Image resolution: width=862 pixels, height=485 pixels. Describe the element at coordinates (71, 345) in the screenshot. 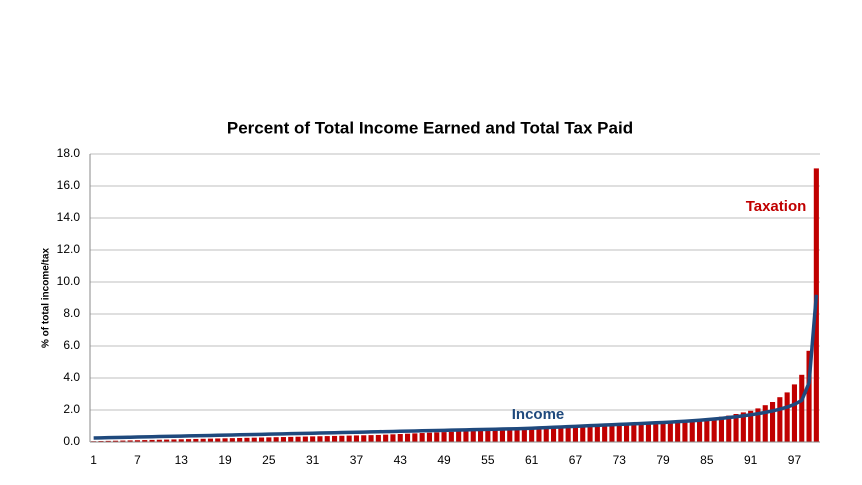

I see `y-tick-label: 6.0` at that location.